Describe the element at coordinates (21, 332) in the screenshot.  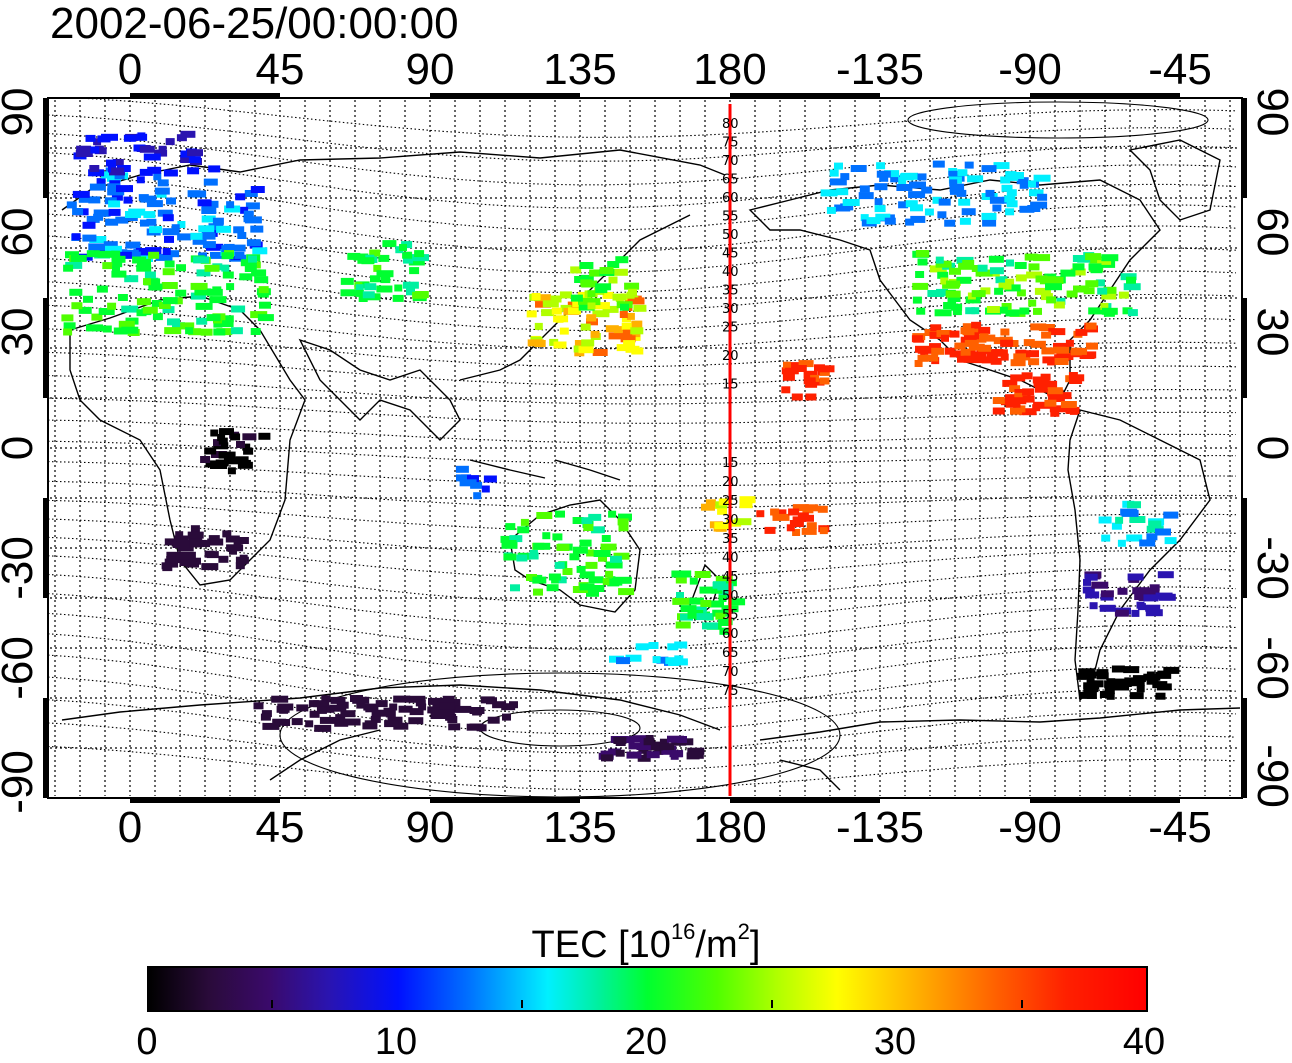
I see `lat-tick-left: 30` at that location.